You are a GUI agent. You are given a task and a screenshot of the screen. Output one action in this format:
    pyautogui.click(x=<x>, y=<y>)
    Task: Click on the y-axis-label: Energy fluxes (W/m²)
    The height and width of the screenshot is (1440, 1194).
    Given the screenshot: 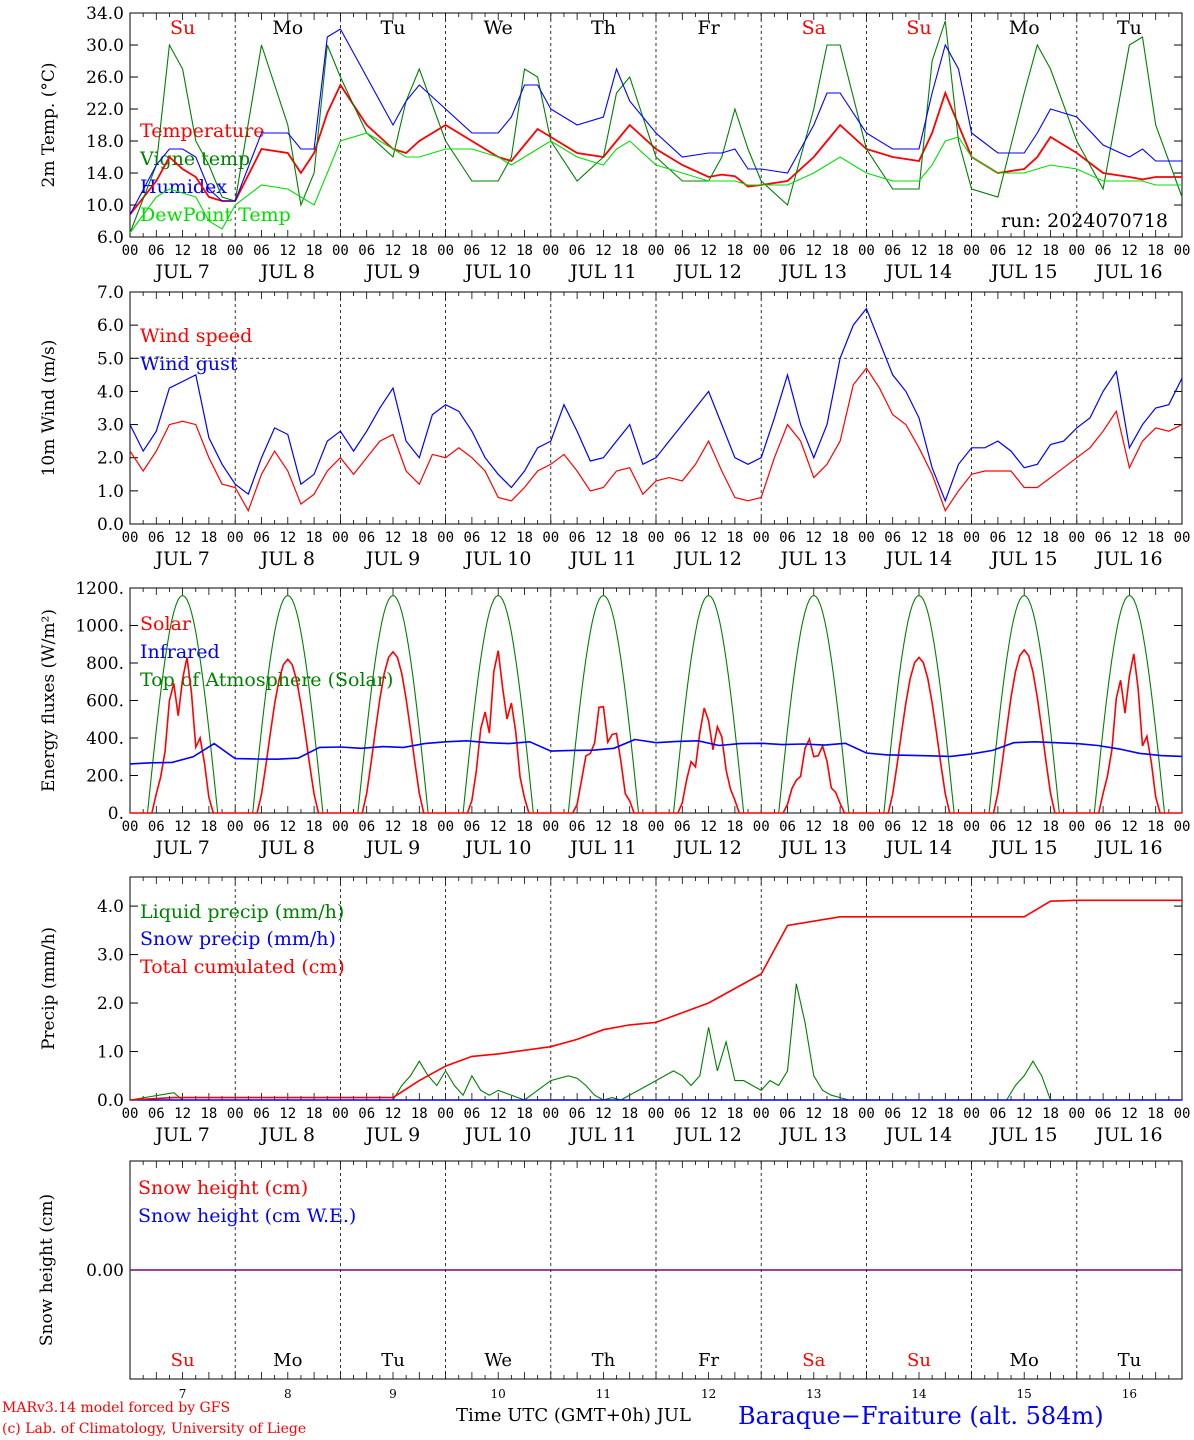 What is the action you would take?
    pyautogui.click(x=49, y=700)
    